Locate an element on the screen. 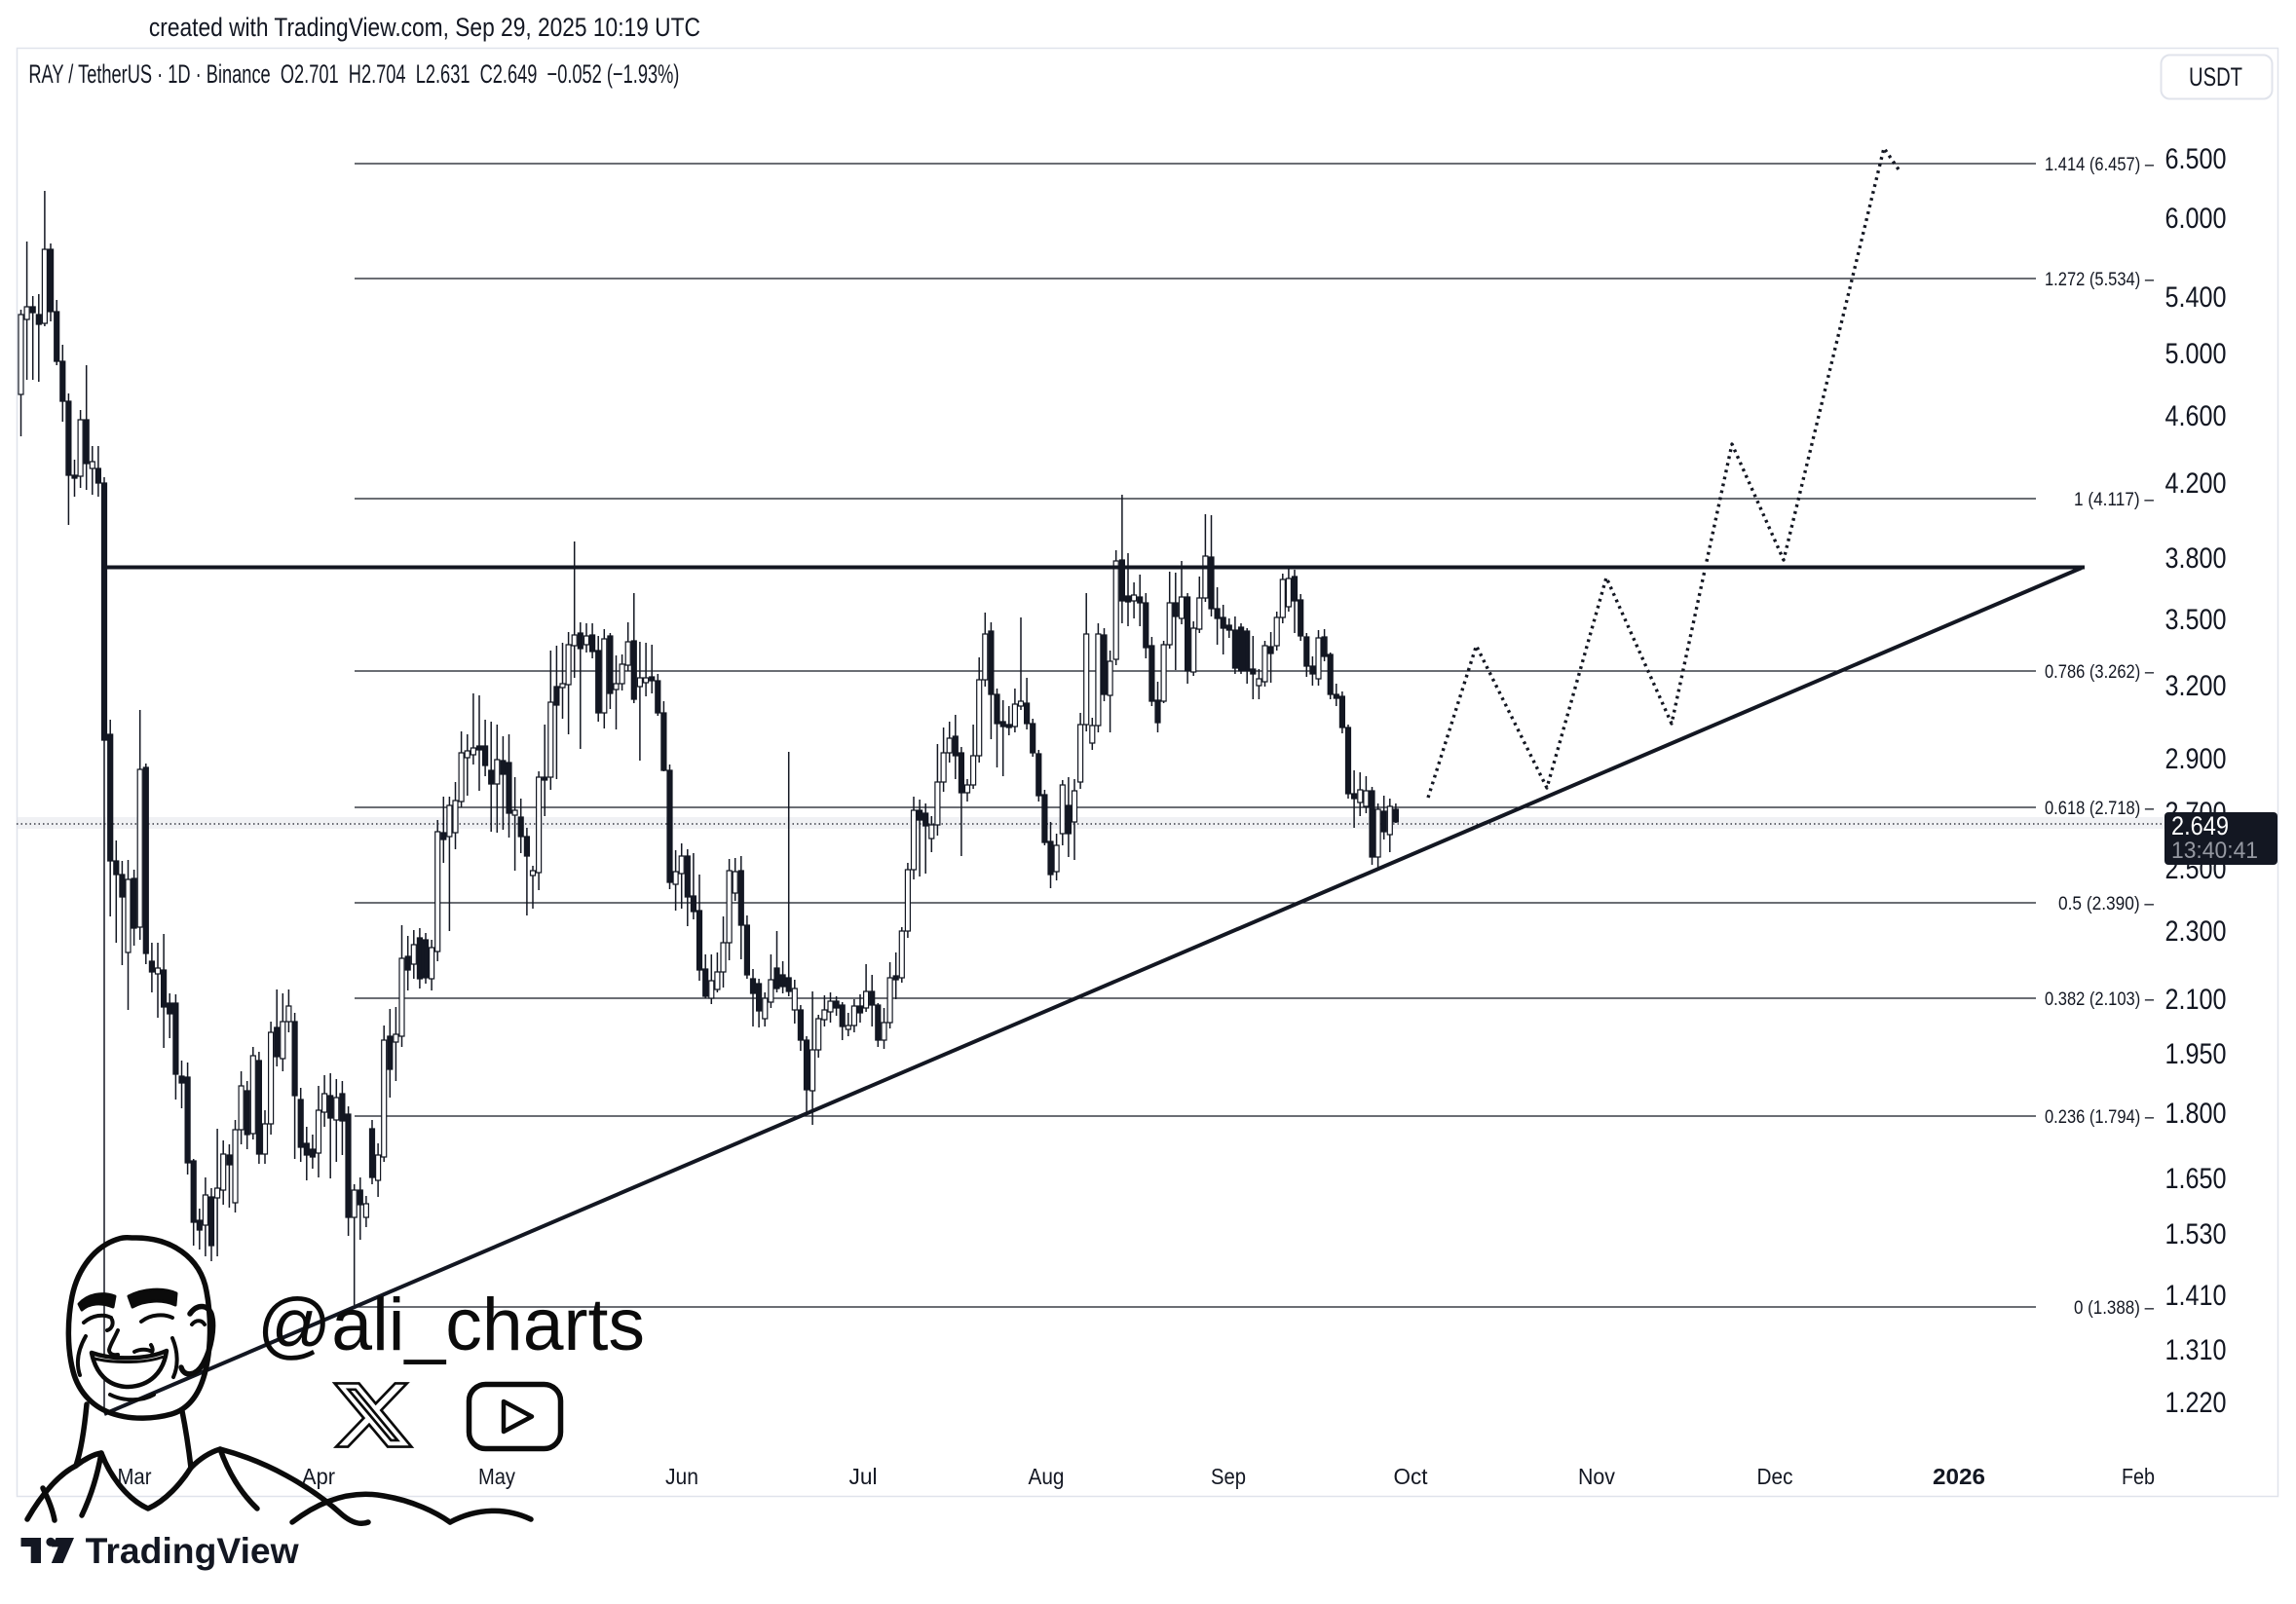 The width and height of the screenshot is (2296, 1604). svg-text: 4.600 is located at coordinates (2196, 416).